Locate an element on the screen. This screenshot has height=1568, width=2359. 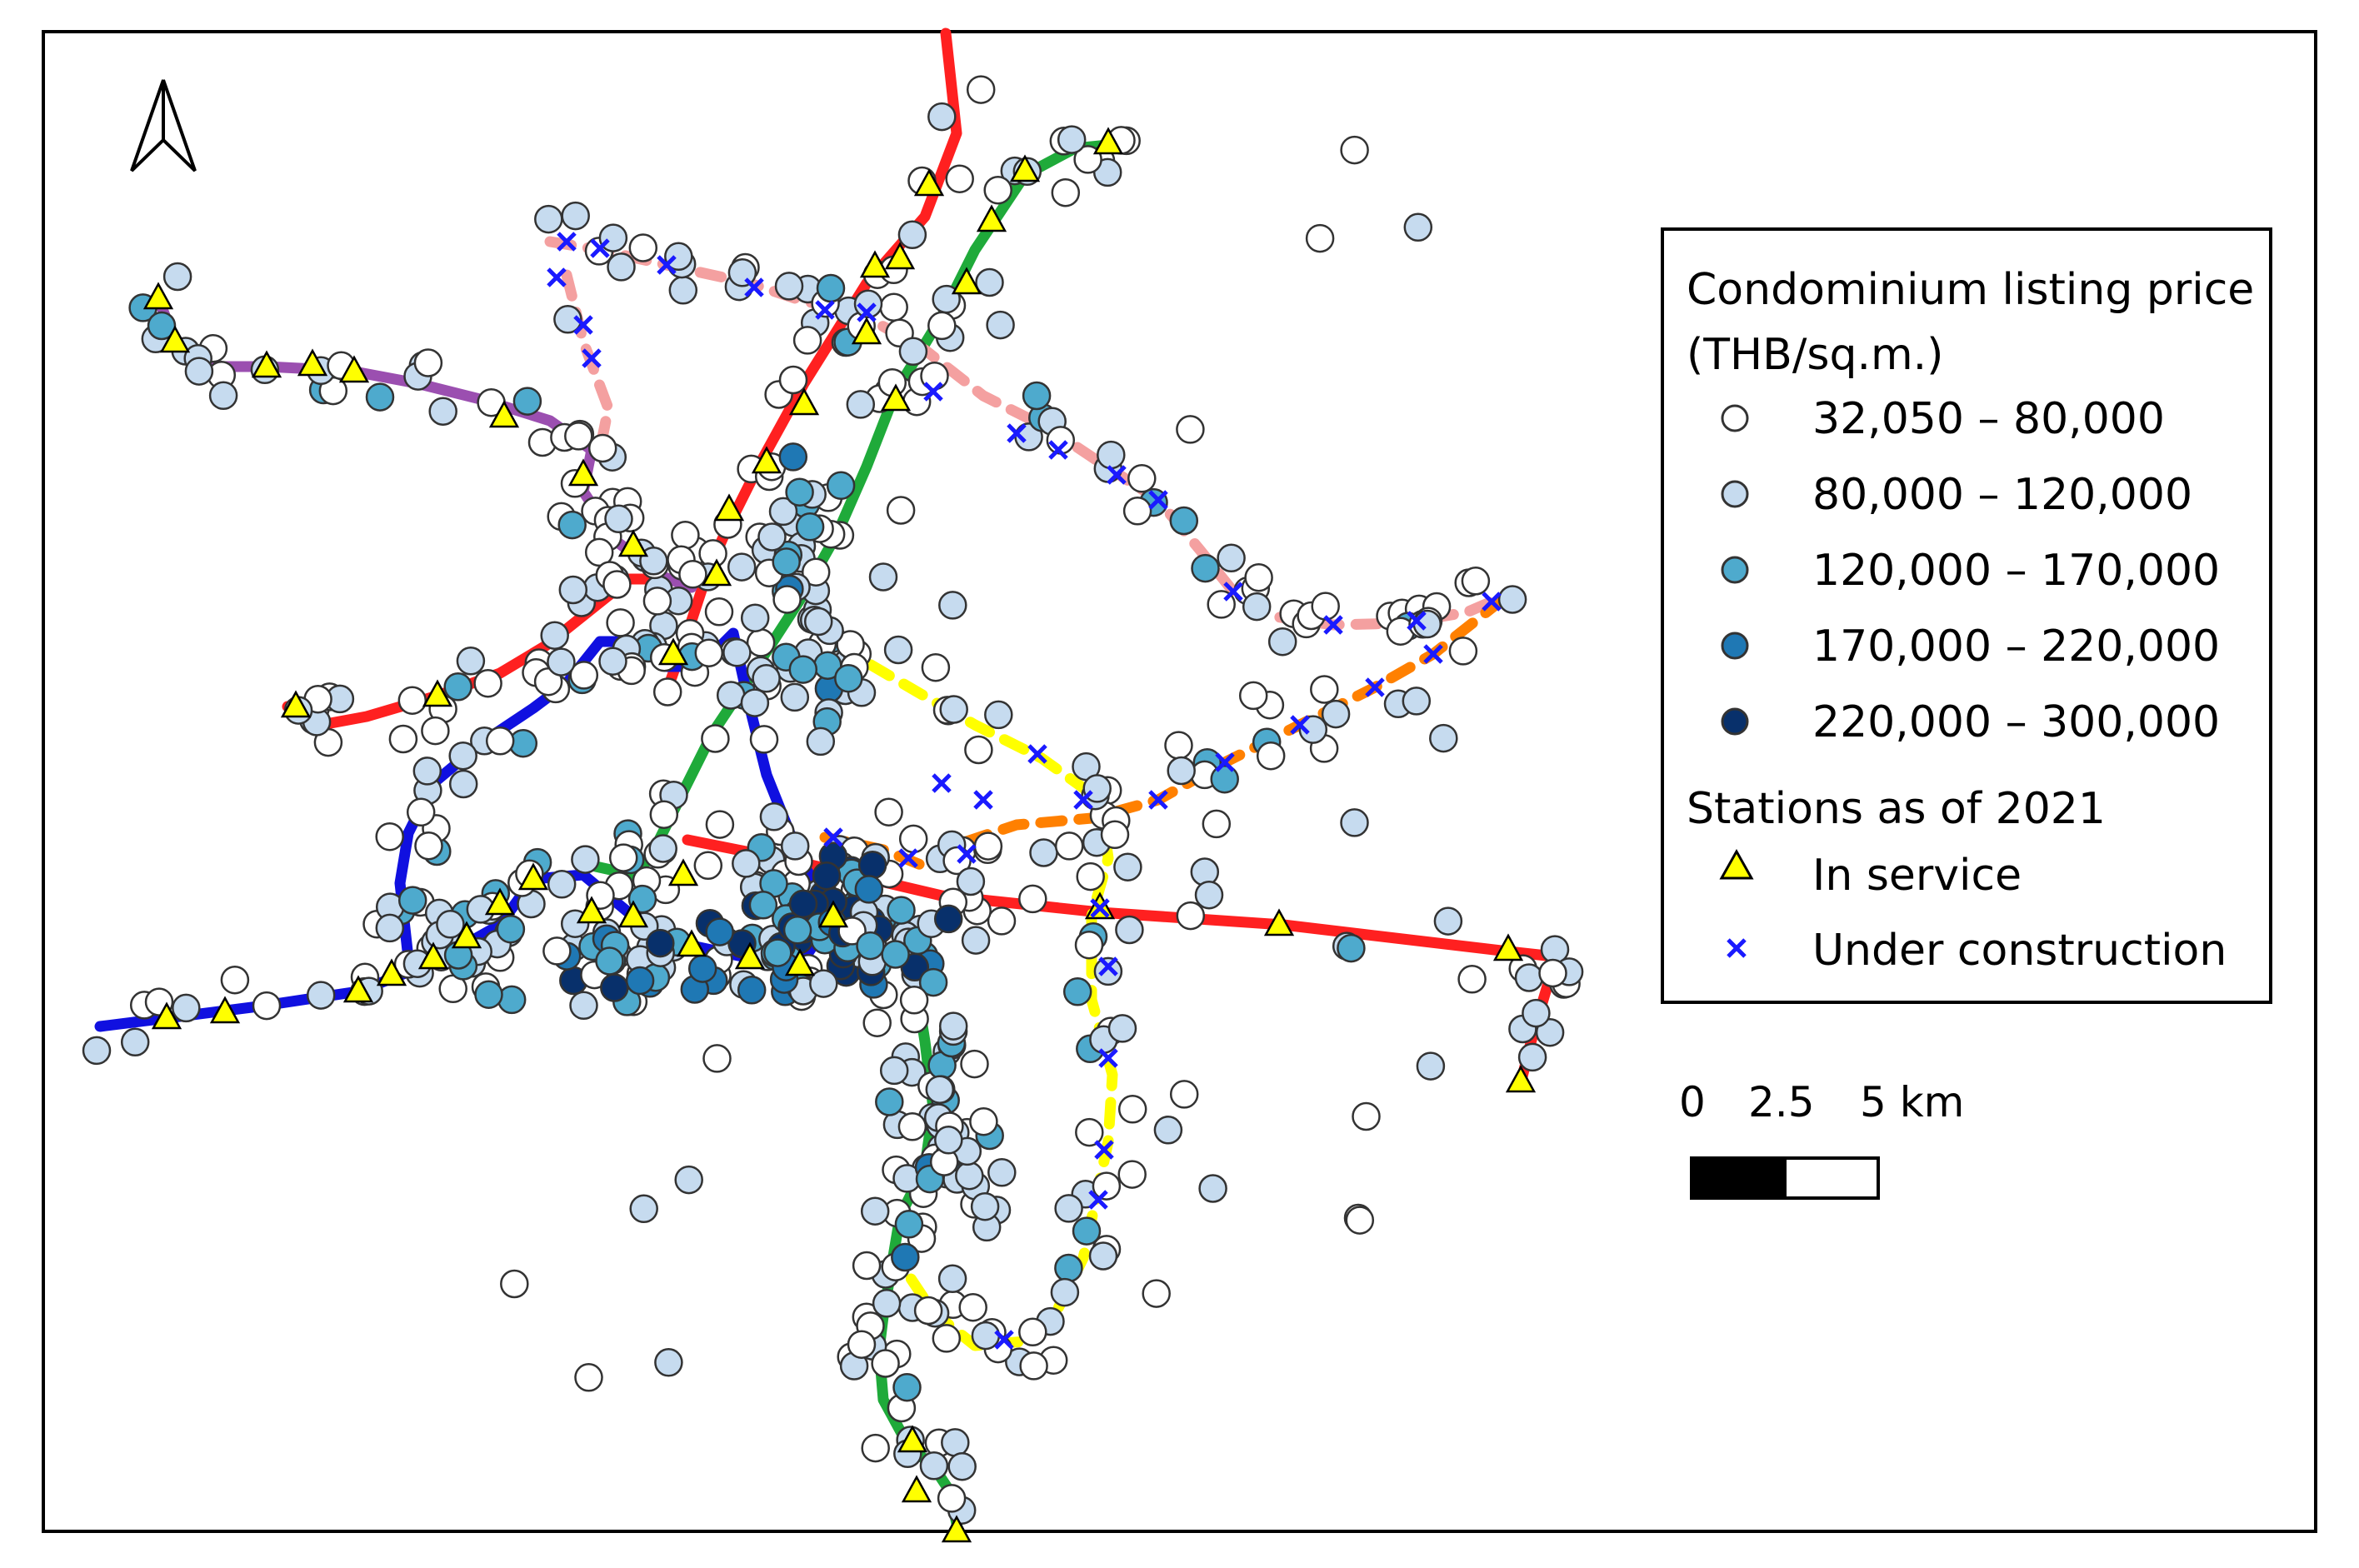
legend-price-title-line2: (THB/sq.m.) is located at coordinates (1815, 355).